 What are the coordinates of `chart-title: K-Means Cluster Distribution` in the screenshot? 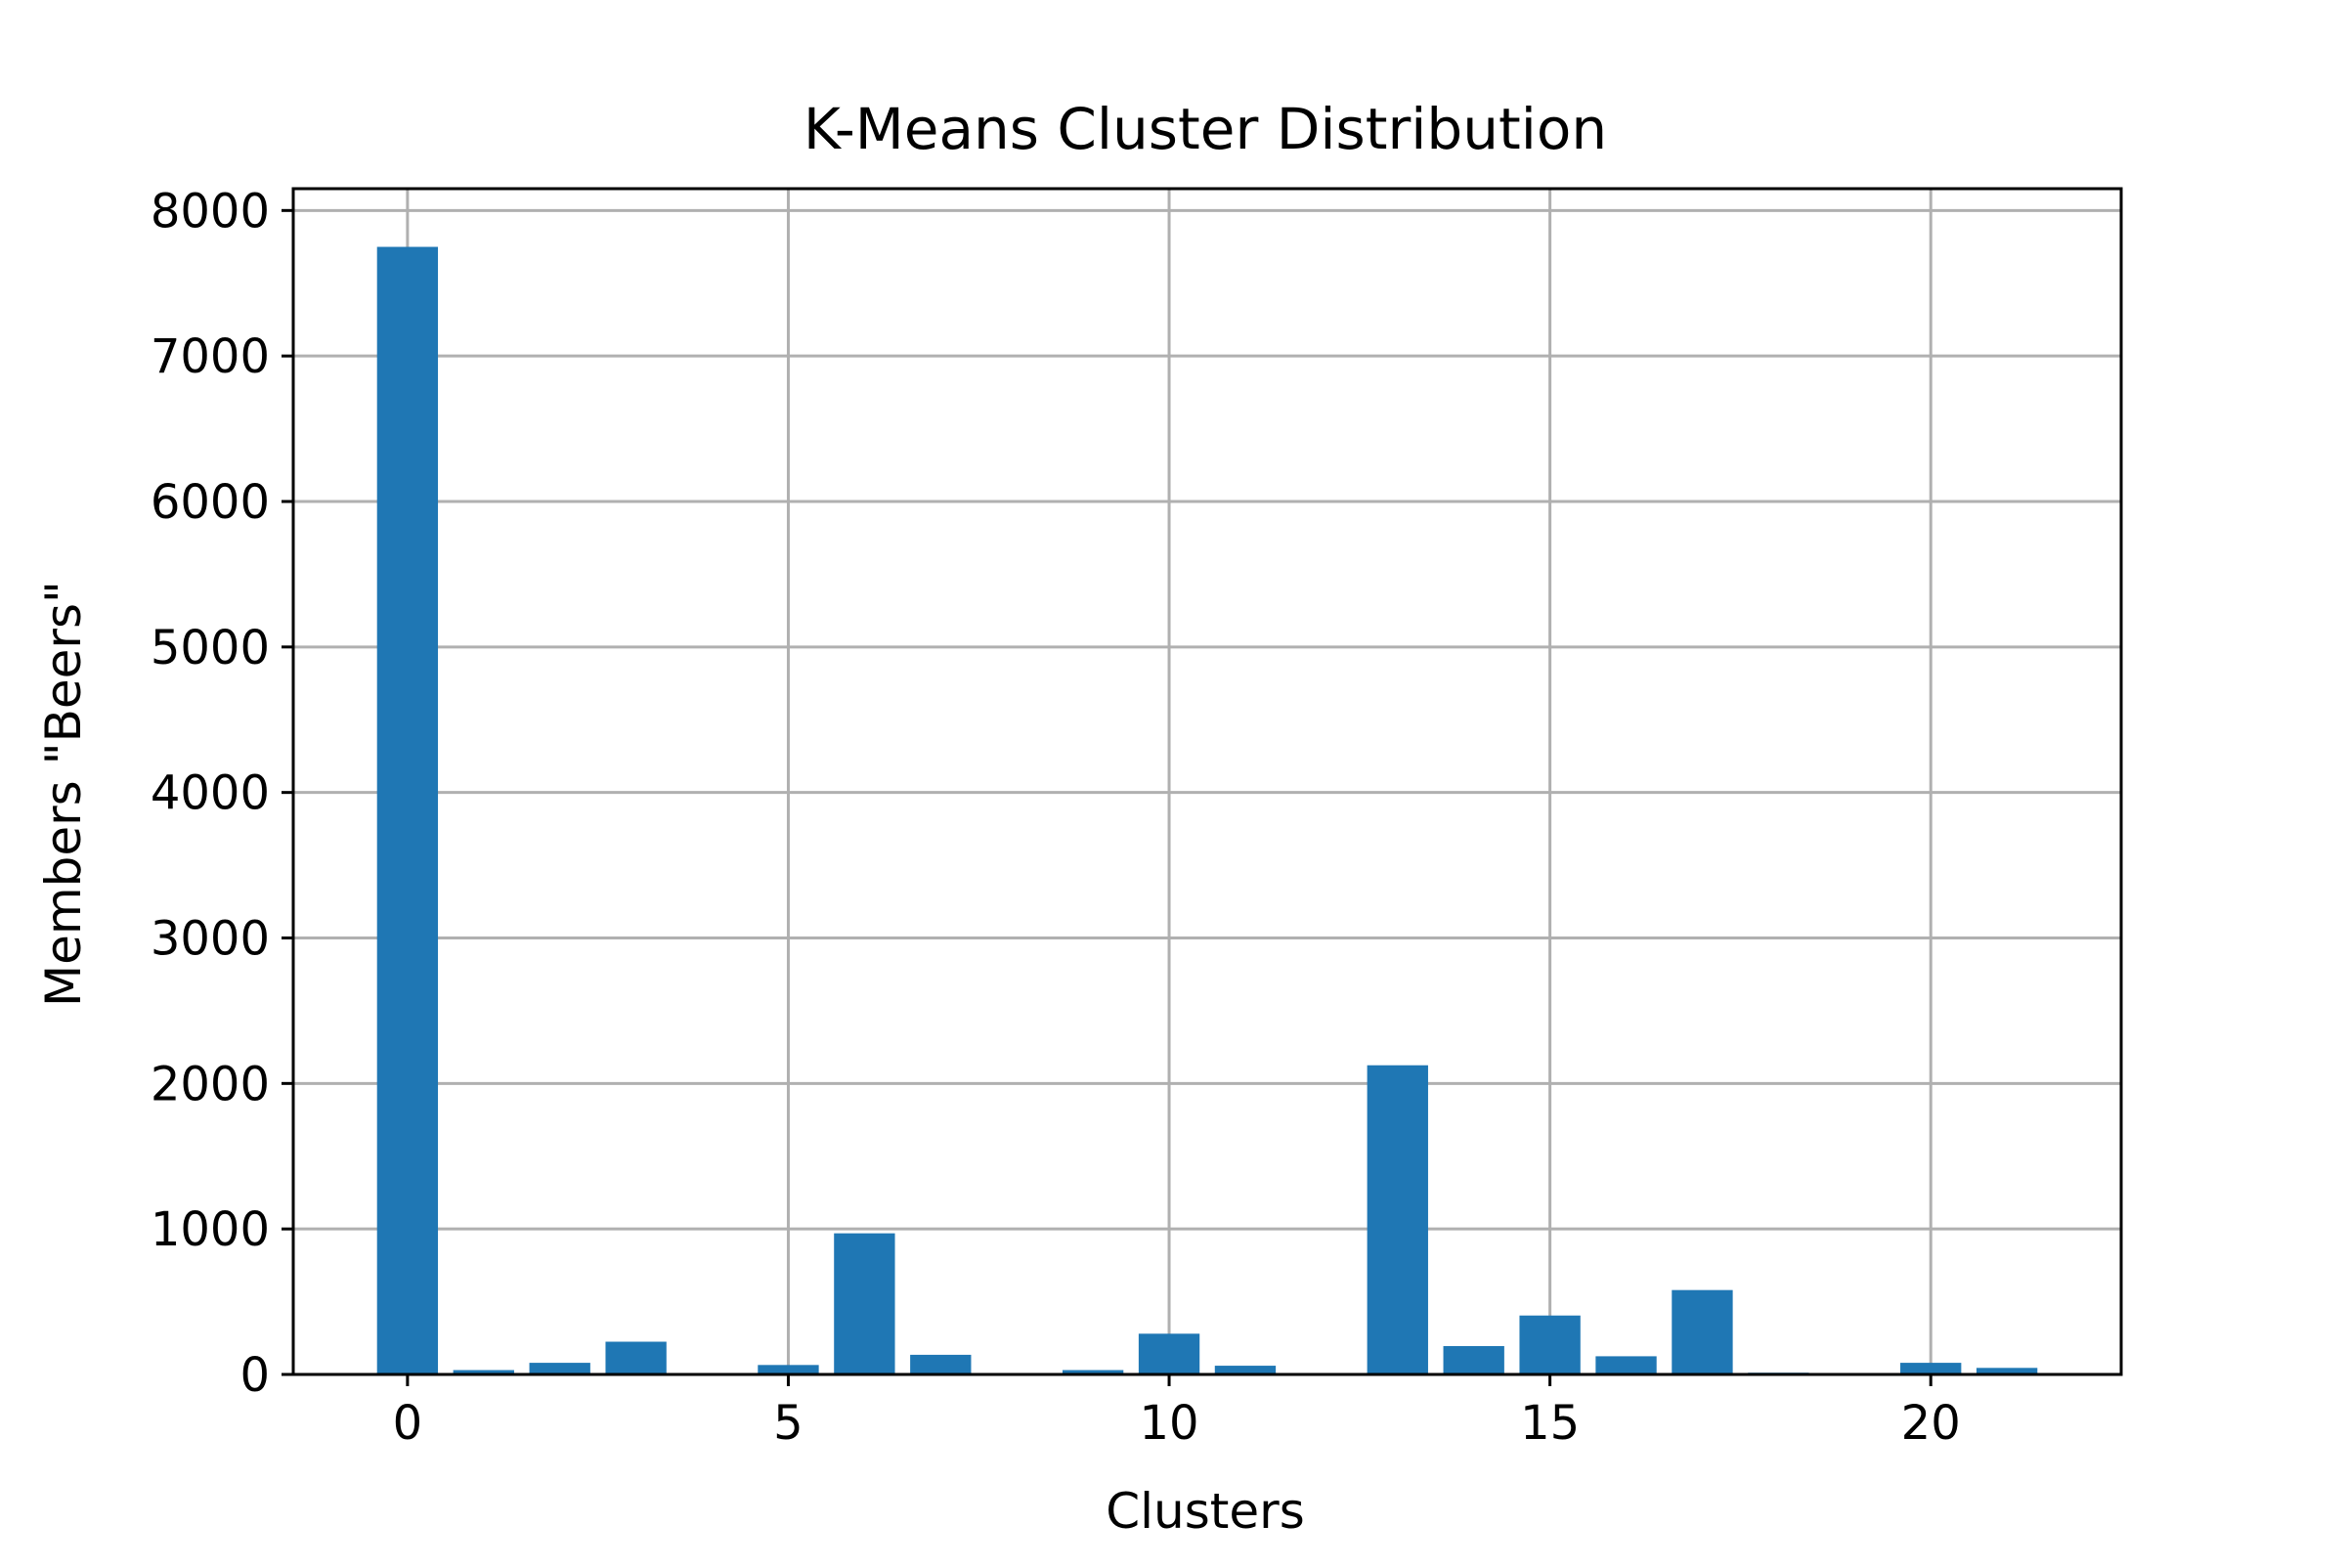 It's located at (1206, 129).